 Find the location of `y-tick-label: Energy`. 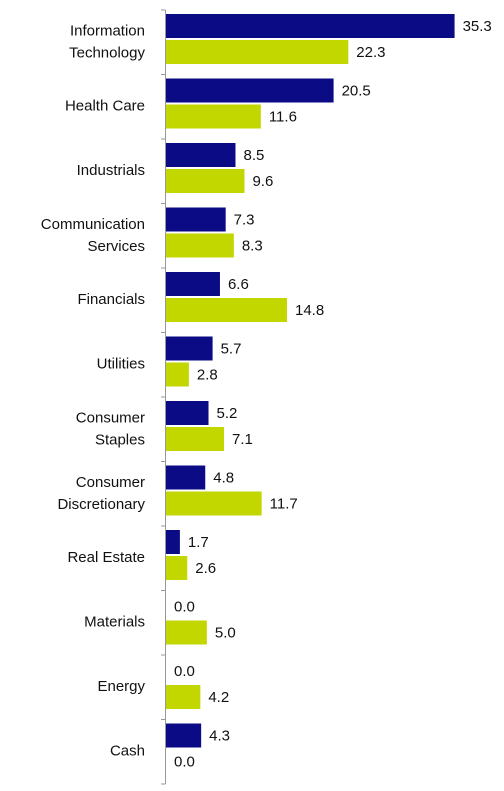

y-tick-label: Energy is located at coordinates (121, 686).